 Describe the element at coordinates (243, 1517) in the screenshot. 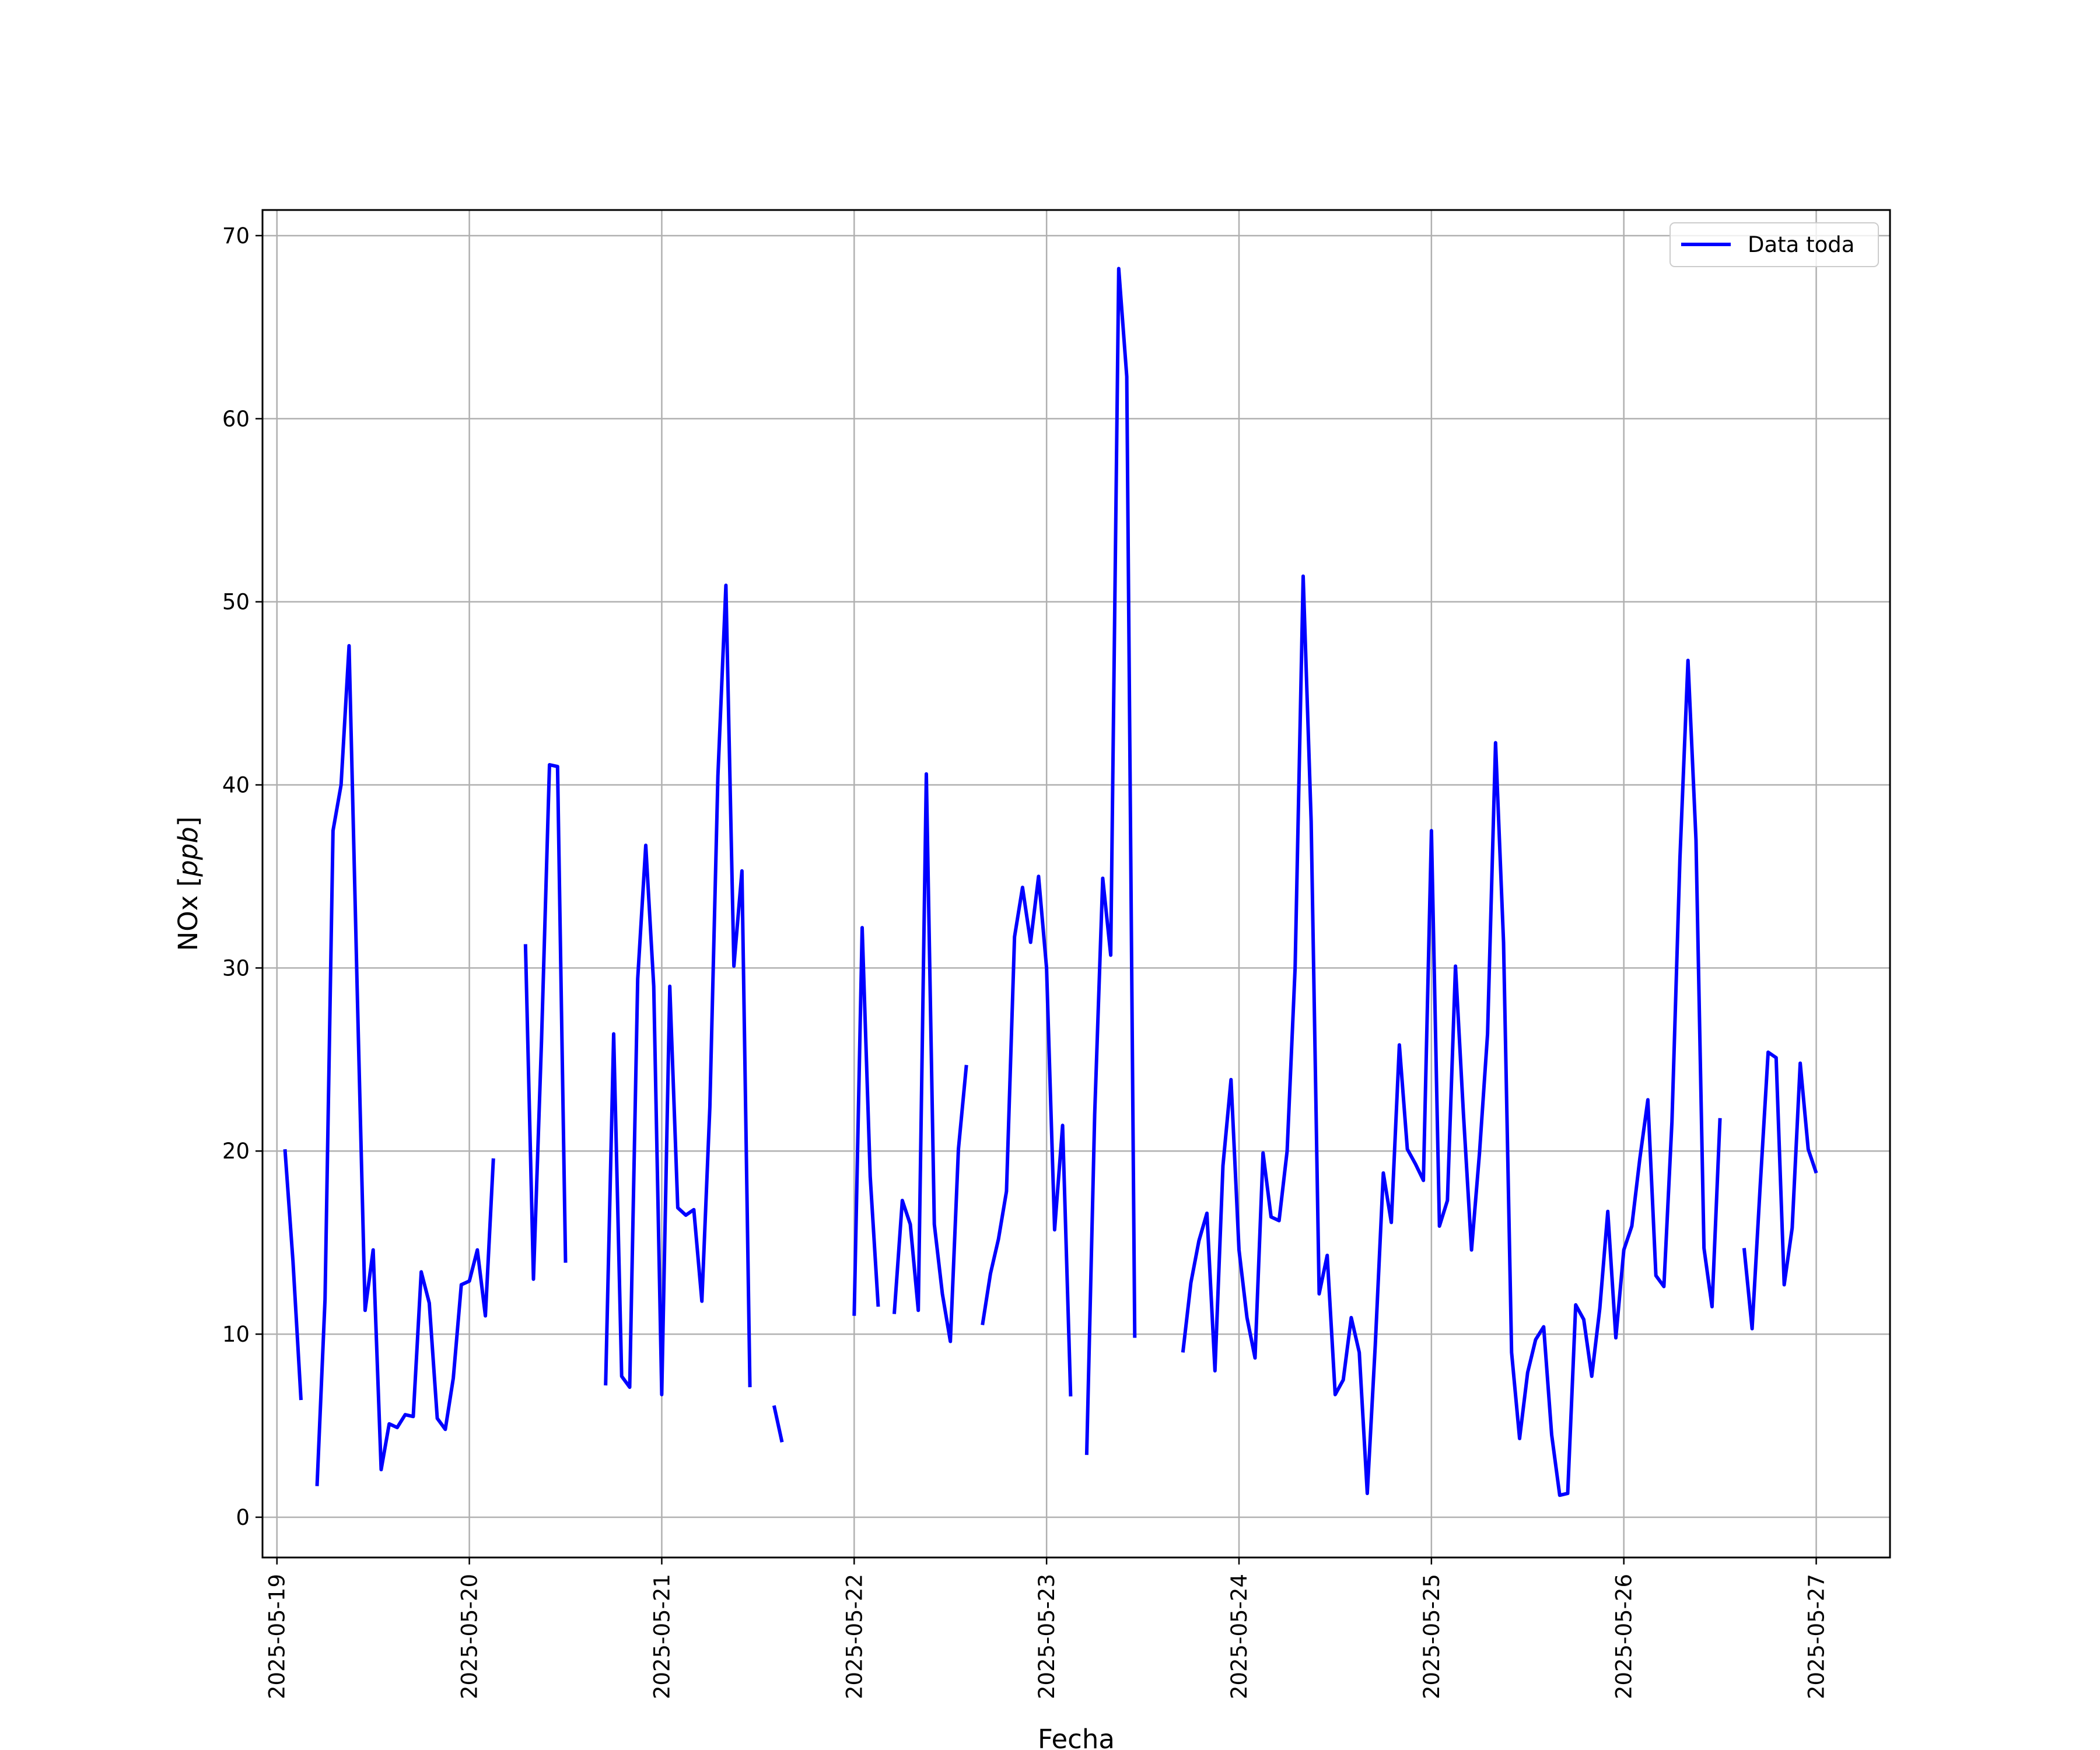

I see `y-tick-label: 0` at that location.